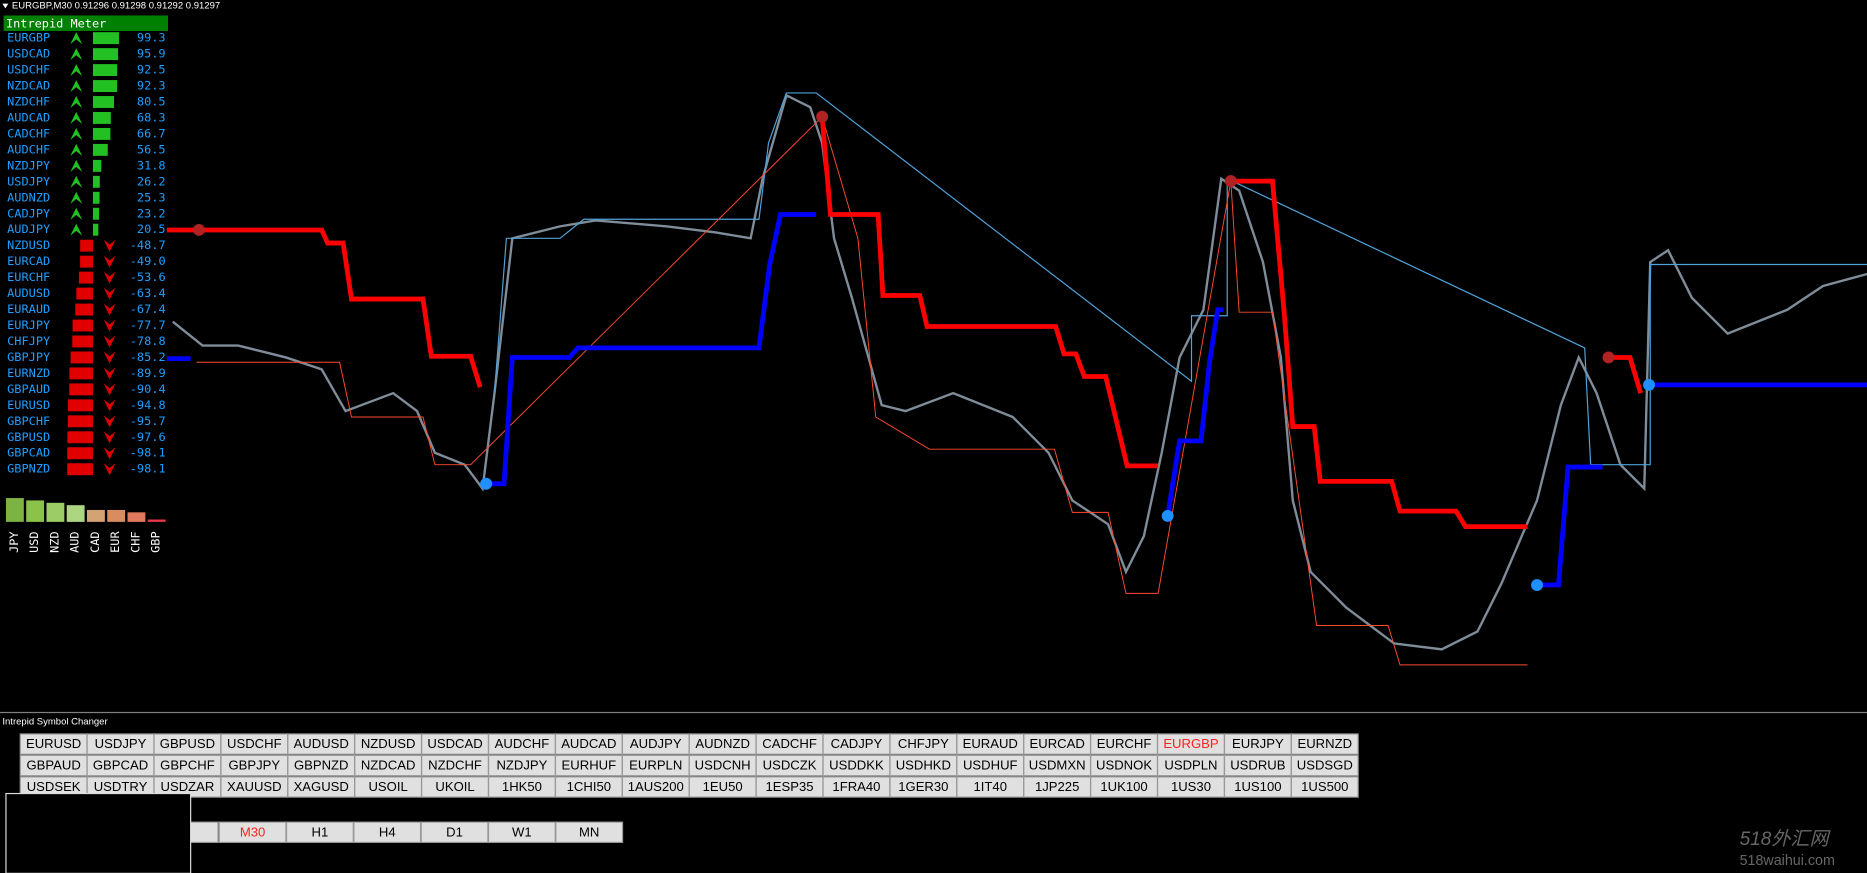  What do you see at coordinates (187, 765) in the screenshot?
I see `button-label: GBPCHF` at bounding box center [187, 765].